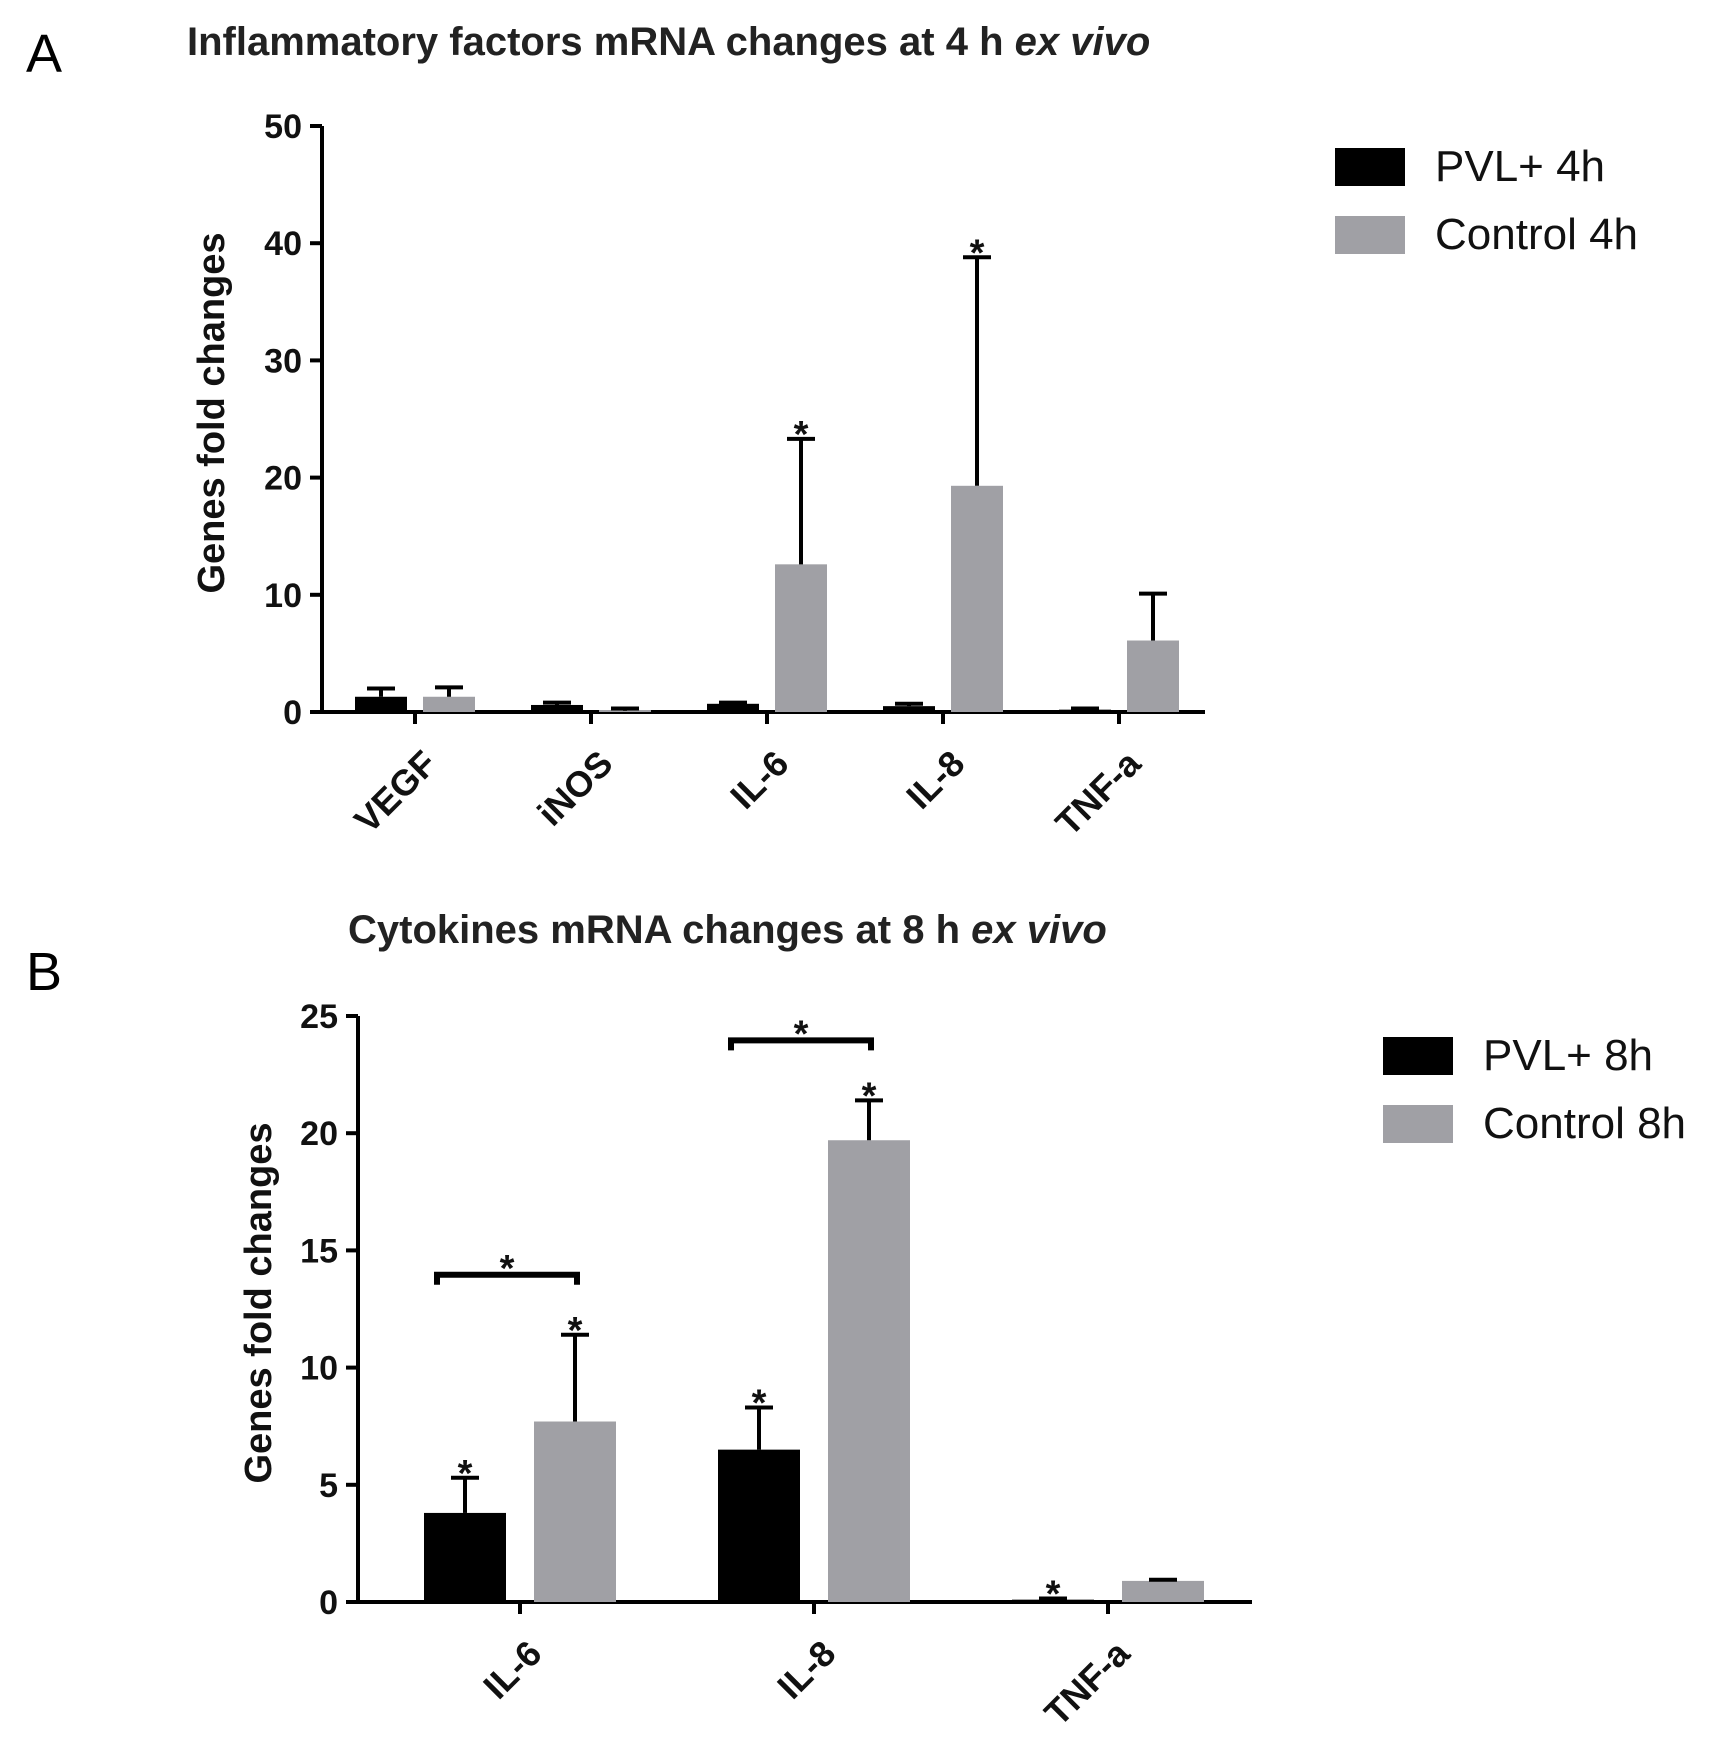 This screenshot has width=1709, height=1752. What do you see at coordinates (1486, 200) in the screenshot?
I see `panel-a-legend: PVL+ 4h Control 4h` at bounding box center [1486, 200].